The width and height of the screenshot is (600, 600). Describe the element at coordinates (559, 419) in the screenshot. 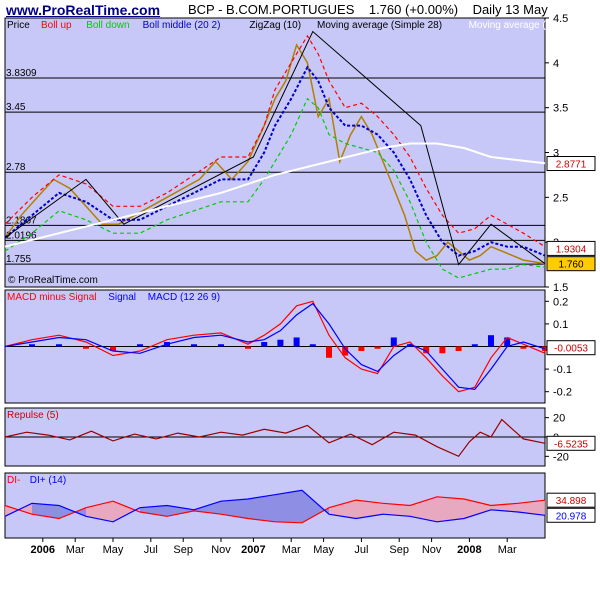

I see `repulse-ytick-label: 20` at that location.